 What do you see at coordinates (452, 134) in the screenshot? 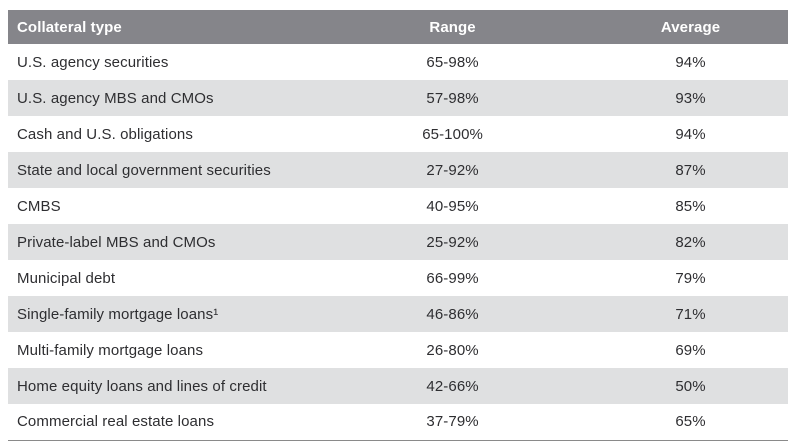
I see `range-cell: 65-100%` at bounding box center [452, 134].